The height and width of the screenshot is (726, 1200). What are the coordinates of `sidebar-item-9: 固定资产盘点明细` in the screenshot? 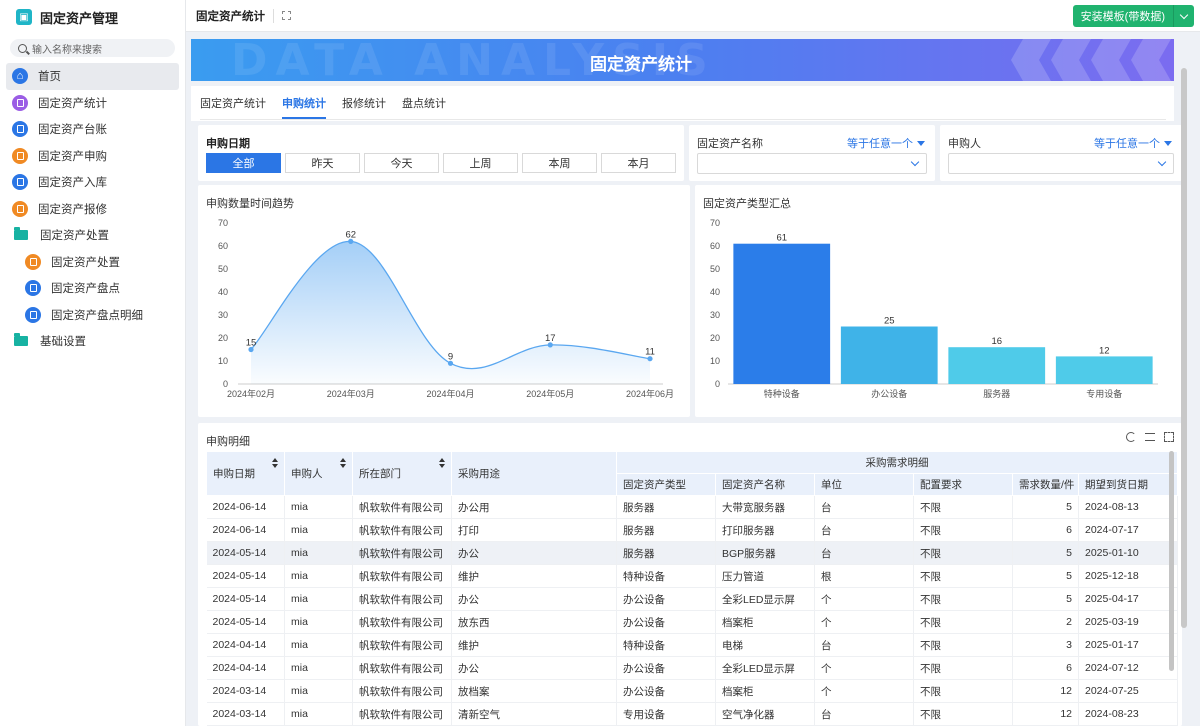 It's located at (92, 315).